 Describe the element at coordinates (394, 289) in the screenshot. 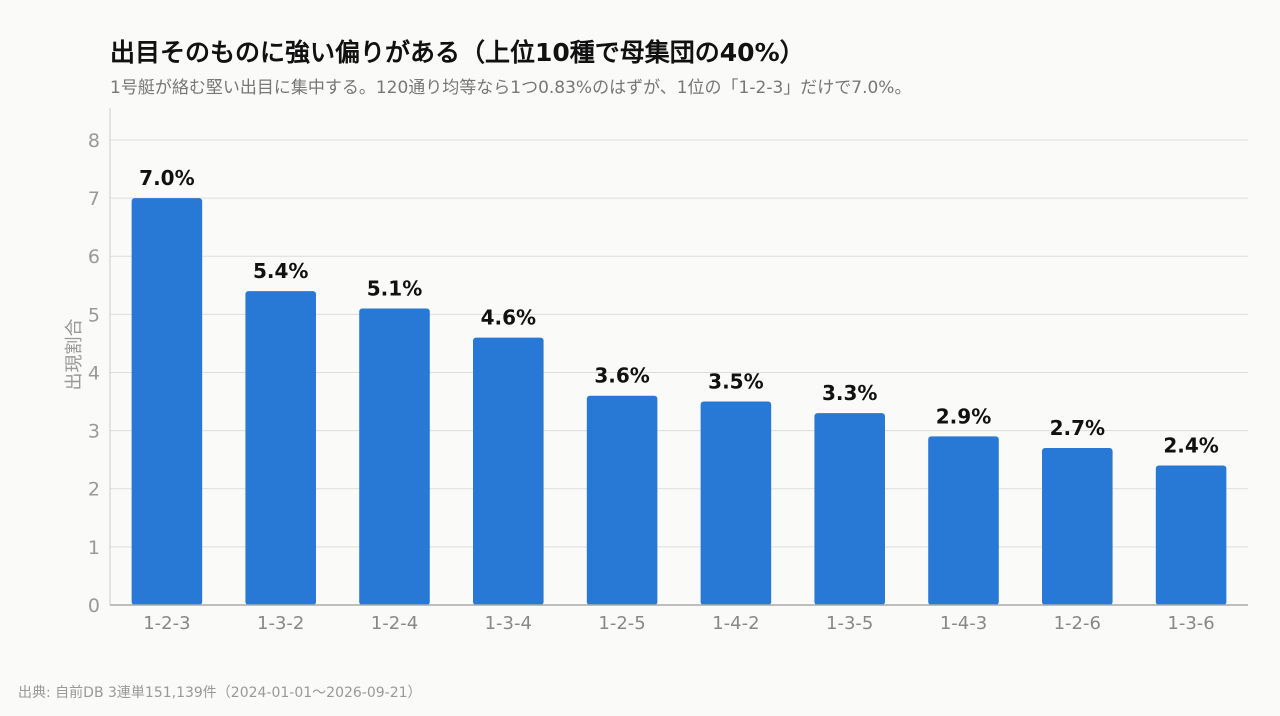

I see `data-label: 5.1%` at that location.